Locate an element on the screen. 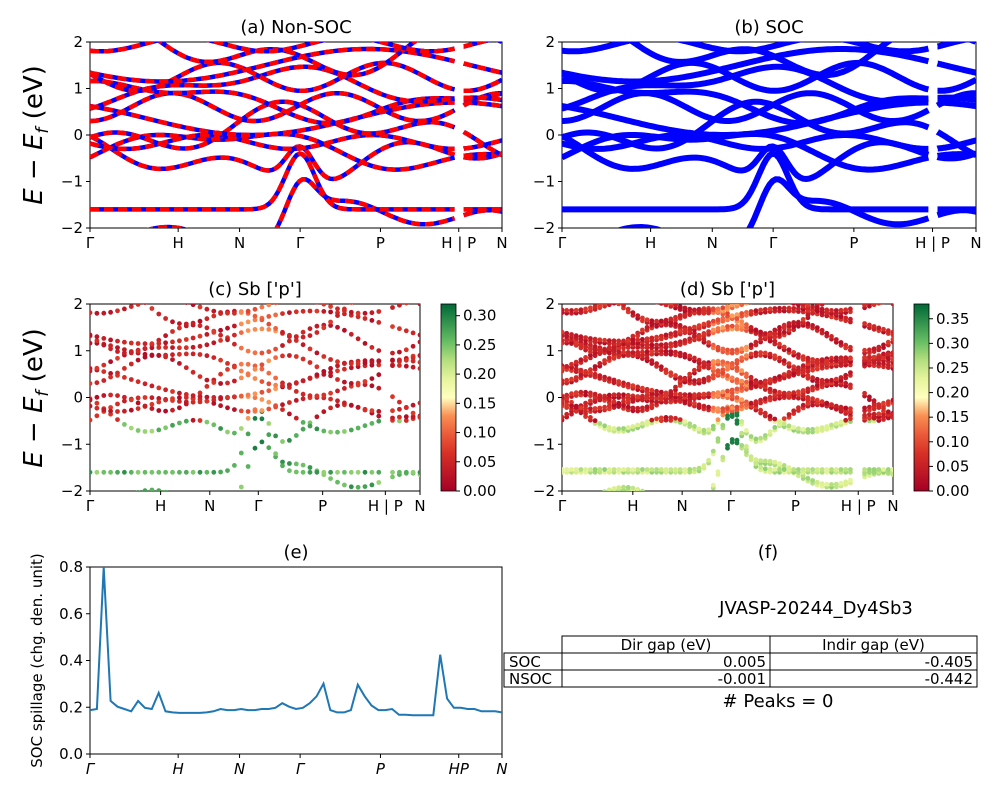 The height and width of the screenshot is (800, 1000). table-cell: 0.005 is located at coordinates (744, 662).